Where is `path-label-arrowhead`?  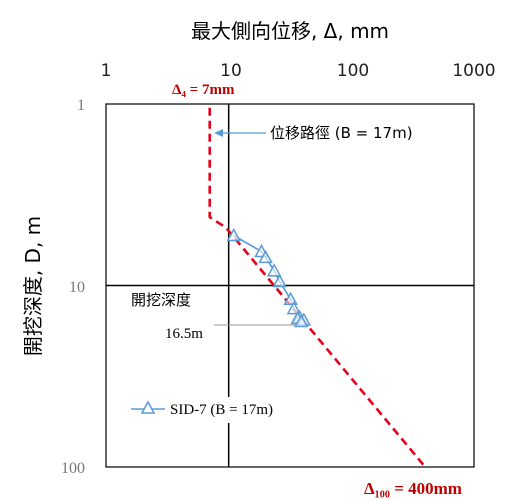
path-label-arrowhead is located at coordinates (218, 133).